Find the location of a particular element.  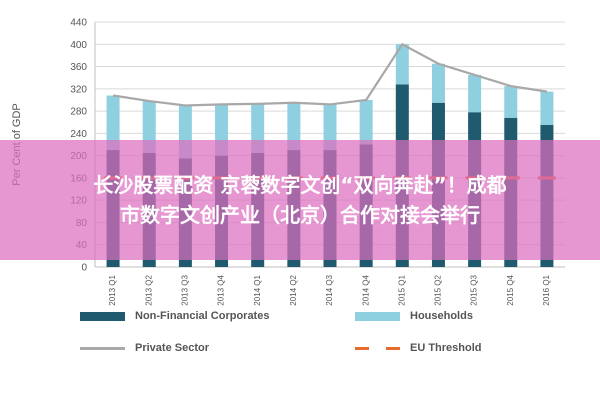

legend-item-households: Households is located at coordinates (414, 316).